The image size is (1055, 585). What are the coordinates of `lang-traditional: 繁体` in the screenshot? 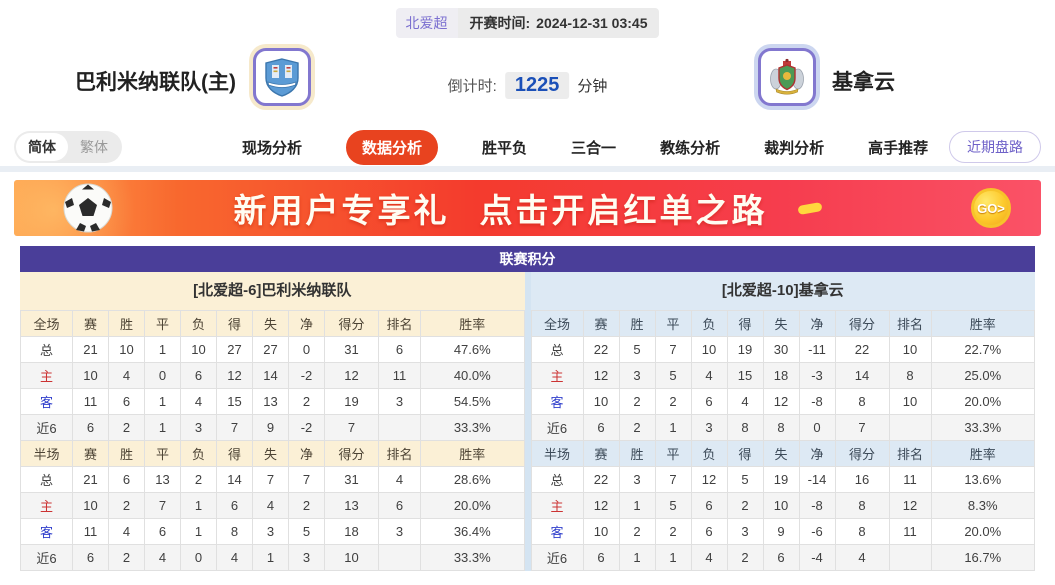 It's located at (94, 147).